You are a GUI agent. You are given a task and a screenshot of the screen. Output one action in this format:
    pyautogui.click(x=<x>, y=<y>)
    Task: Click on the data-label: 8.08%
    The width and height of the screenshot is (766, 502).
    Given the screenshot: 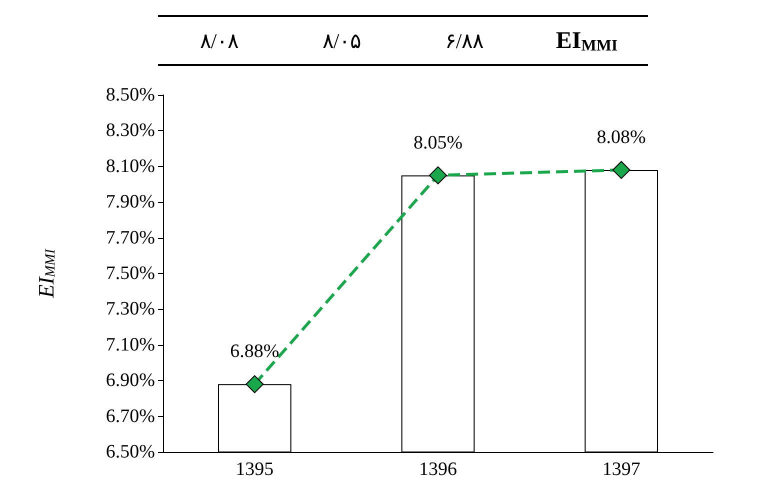 What is the action you would take?
    pyautogui.click(x=621, y=137)
    